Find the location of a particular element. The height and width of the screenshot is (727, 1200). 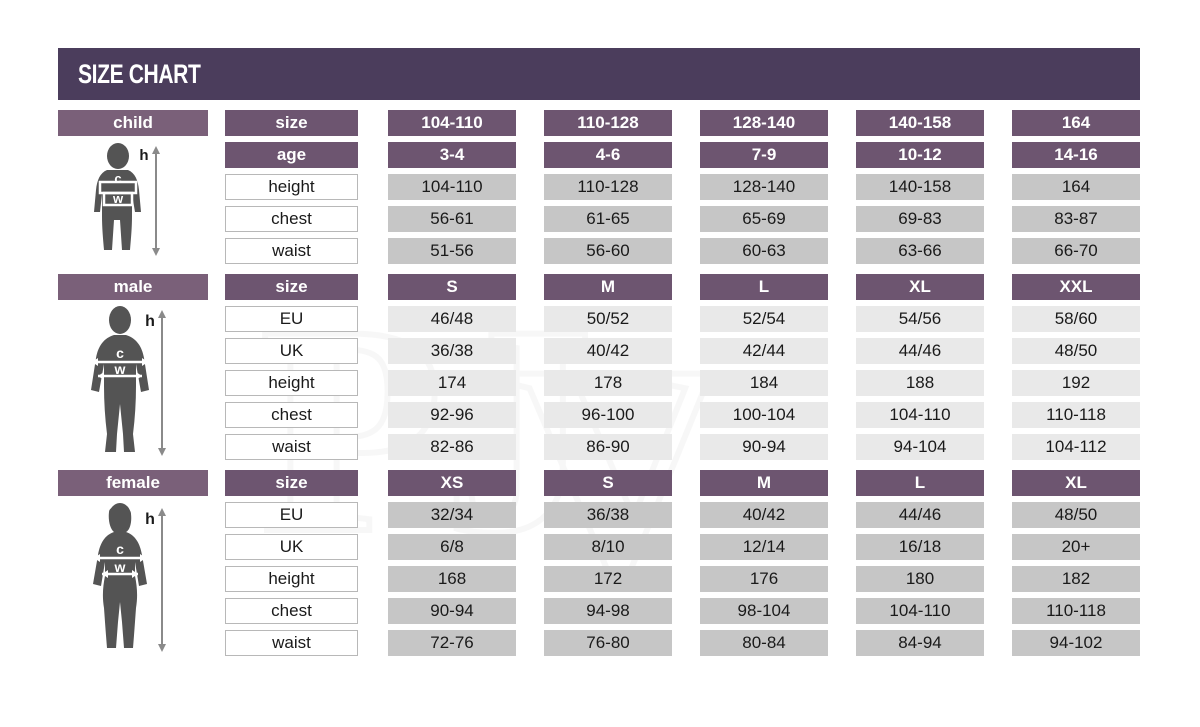

measurement-cell: 72-76 is located at coordinates (452, 643).